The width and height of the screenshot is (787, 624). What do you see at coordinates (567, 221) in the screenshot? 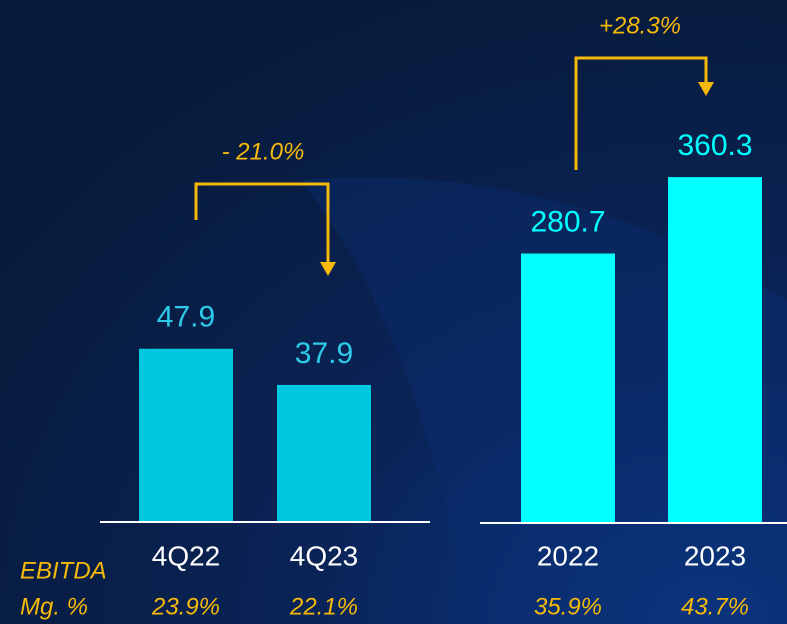
I see `value-label: 280.7` at bounding box center [567, 221].